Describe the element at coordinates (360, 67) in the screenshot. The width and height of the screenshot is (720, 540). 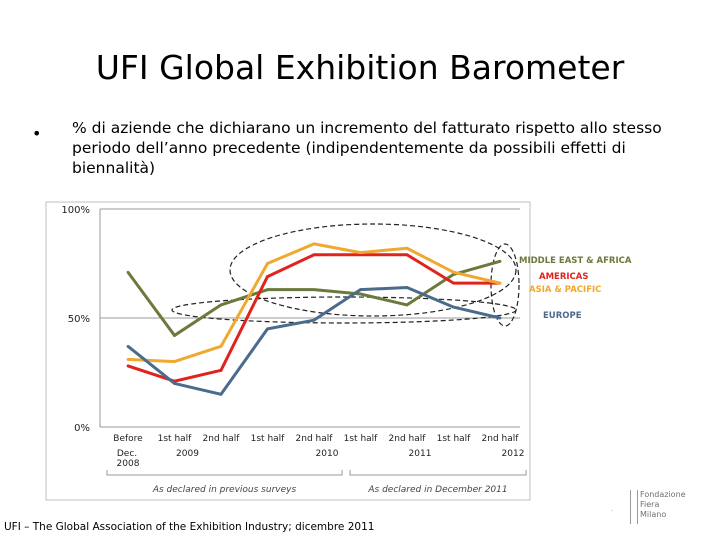
I see `slide-title: UFI Global Exhibition Barometer` at that location.